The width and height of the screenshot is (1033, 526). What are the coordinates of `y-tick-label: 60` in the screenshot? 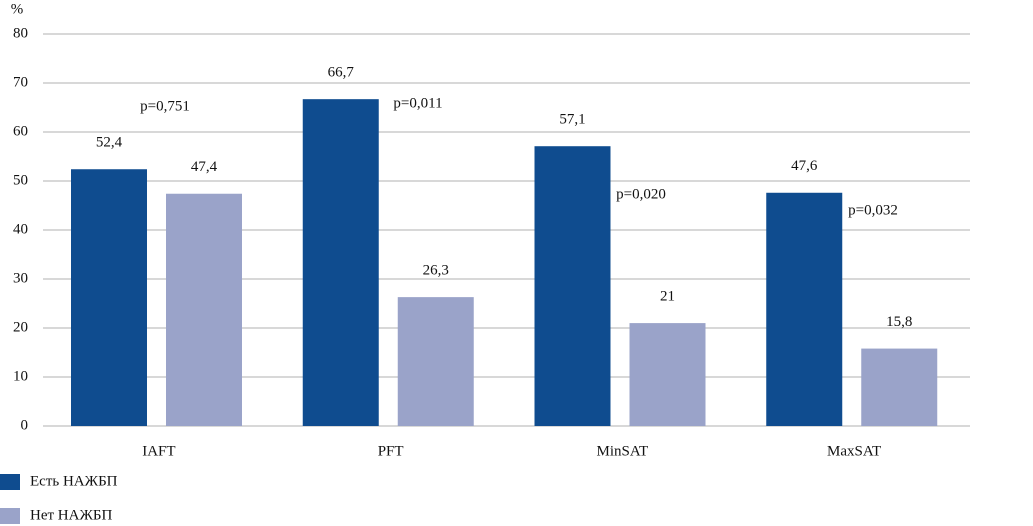 It's located at (20, 131).